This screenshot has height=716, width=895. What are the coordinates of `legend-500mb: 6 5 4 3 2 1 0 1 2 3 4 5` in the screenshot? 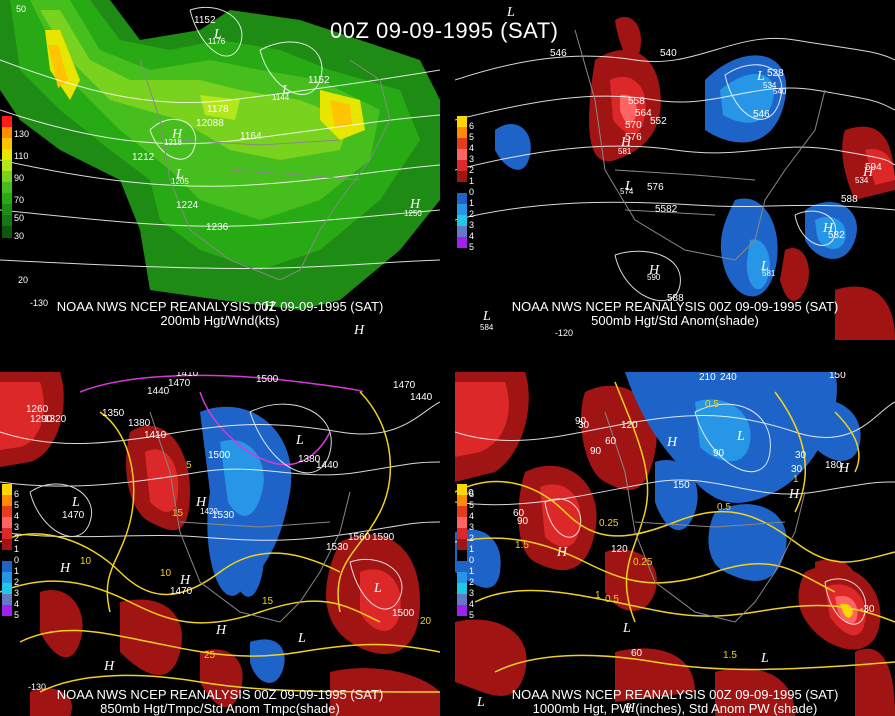 It's located at (474, 184).